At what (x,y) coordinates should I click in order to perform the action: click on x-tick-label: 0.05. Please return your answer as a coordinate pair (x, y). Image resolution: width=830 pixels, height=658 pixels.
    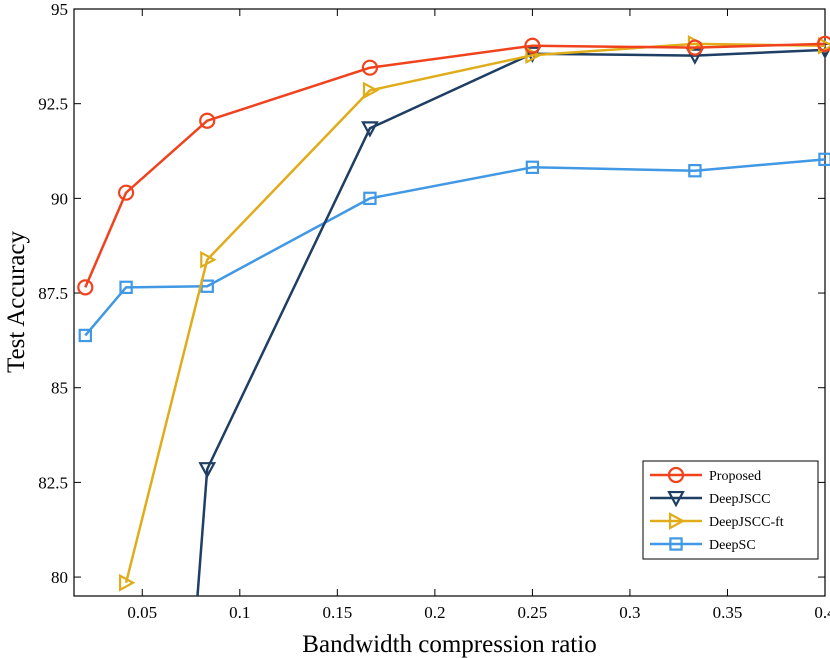
    Looking at the image, I should click on (142, 612).